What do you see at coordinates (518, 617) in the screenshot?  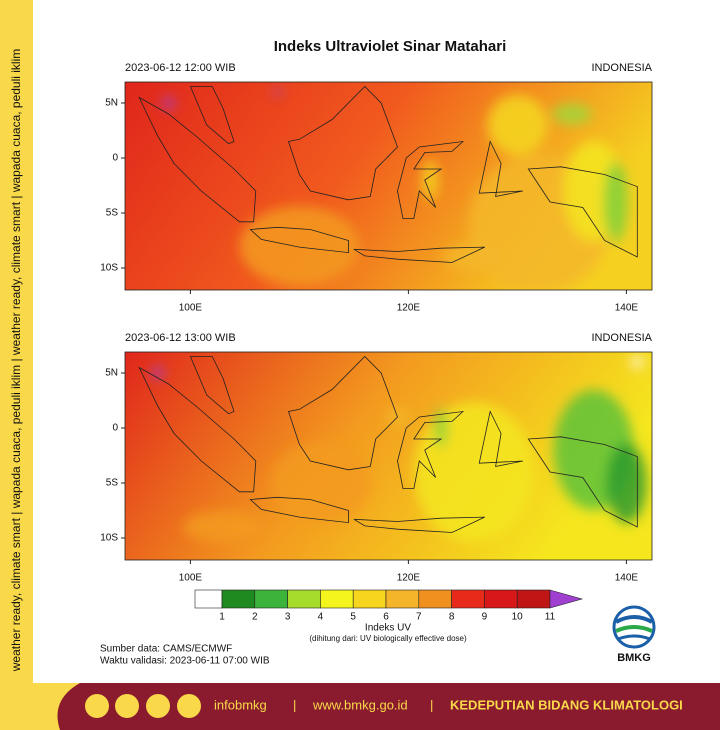 I see `colorbar-tick-label: 10` at bounding box center [518, 617].